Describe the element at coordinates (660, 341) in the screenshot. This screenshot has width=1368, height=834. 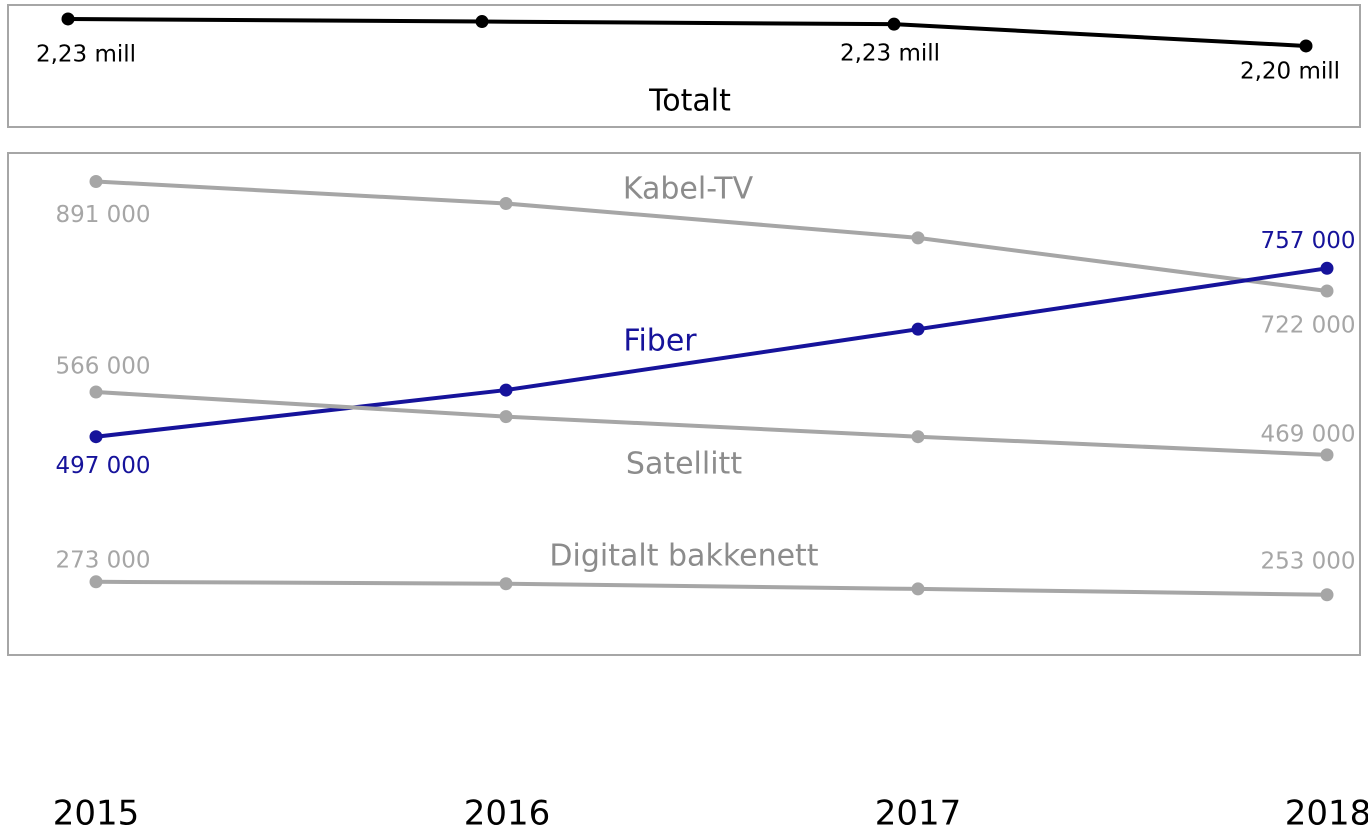
I see `series-label: Fiber` at that location.